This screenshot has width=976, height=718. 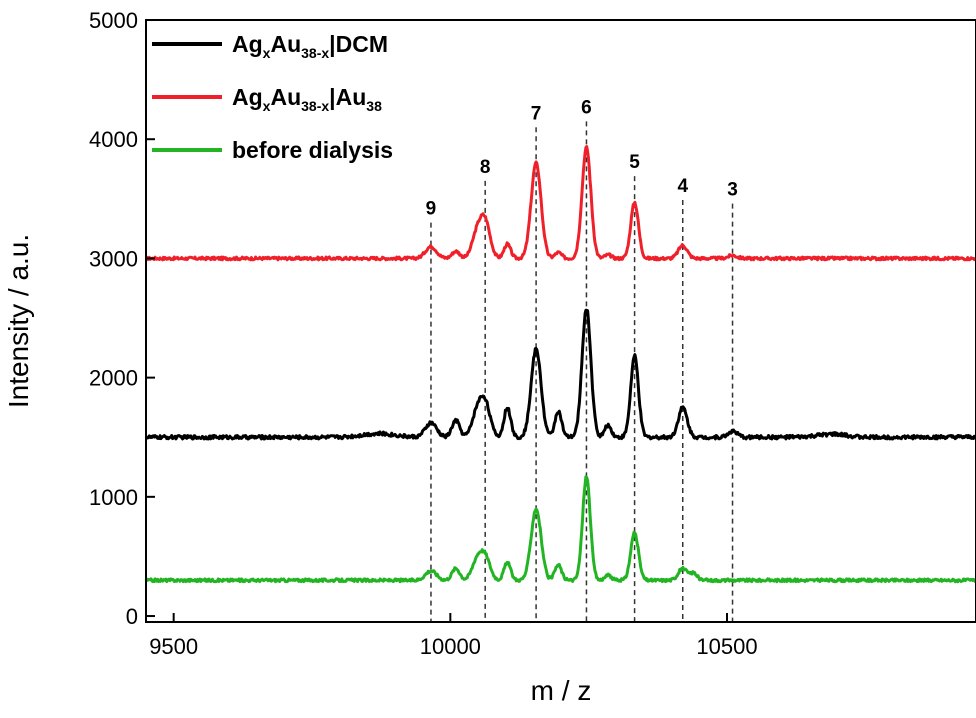 I want to click on legend-label: before dialysis, so click(x=312, y=150).